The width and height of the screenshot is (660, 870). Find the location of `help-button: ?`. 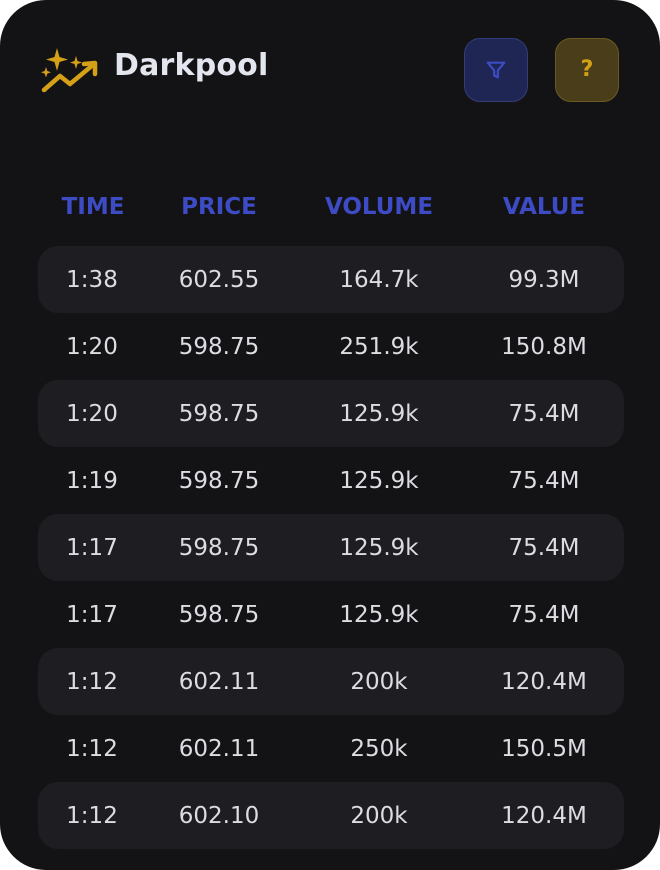

help-button: ? is located at coordinates (587, 70).